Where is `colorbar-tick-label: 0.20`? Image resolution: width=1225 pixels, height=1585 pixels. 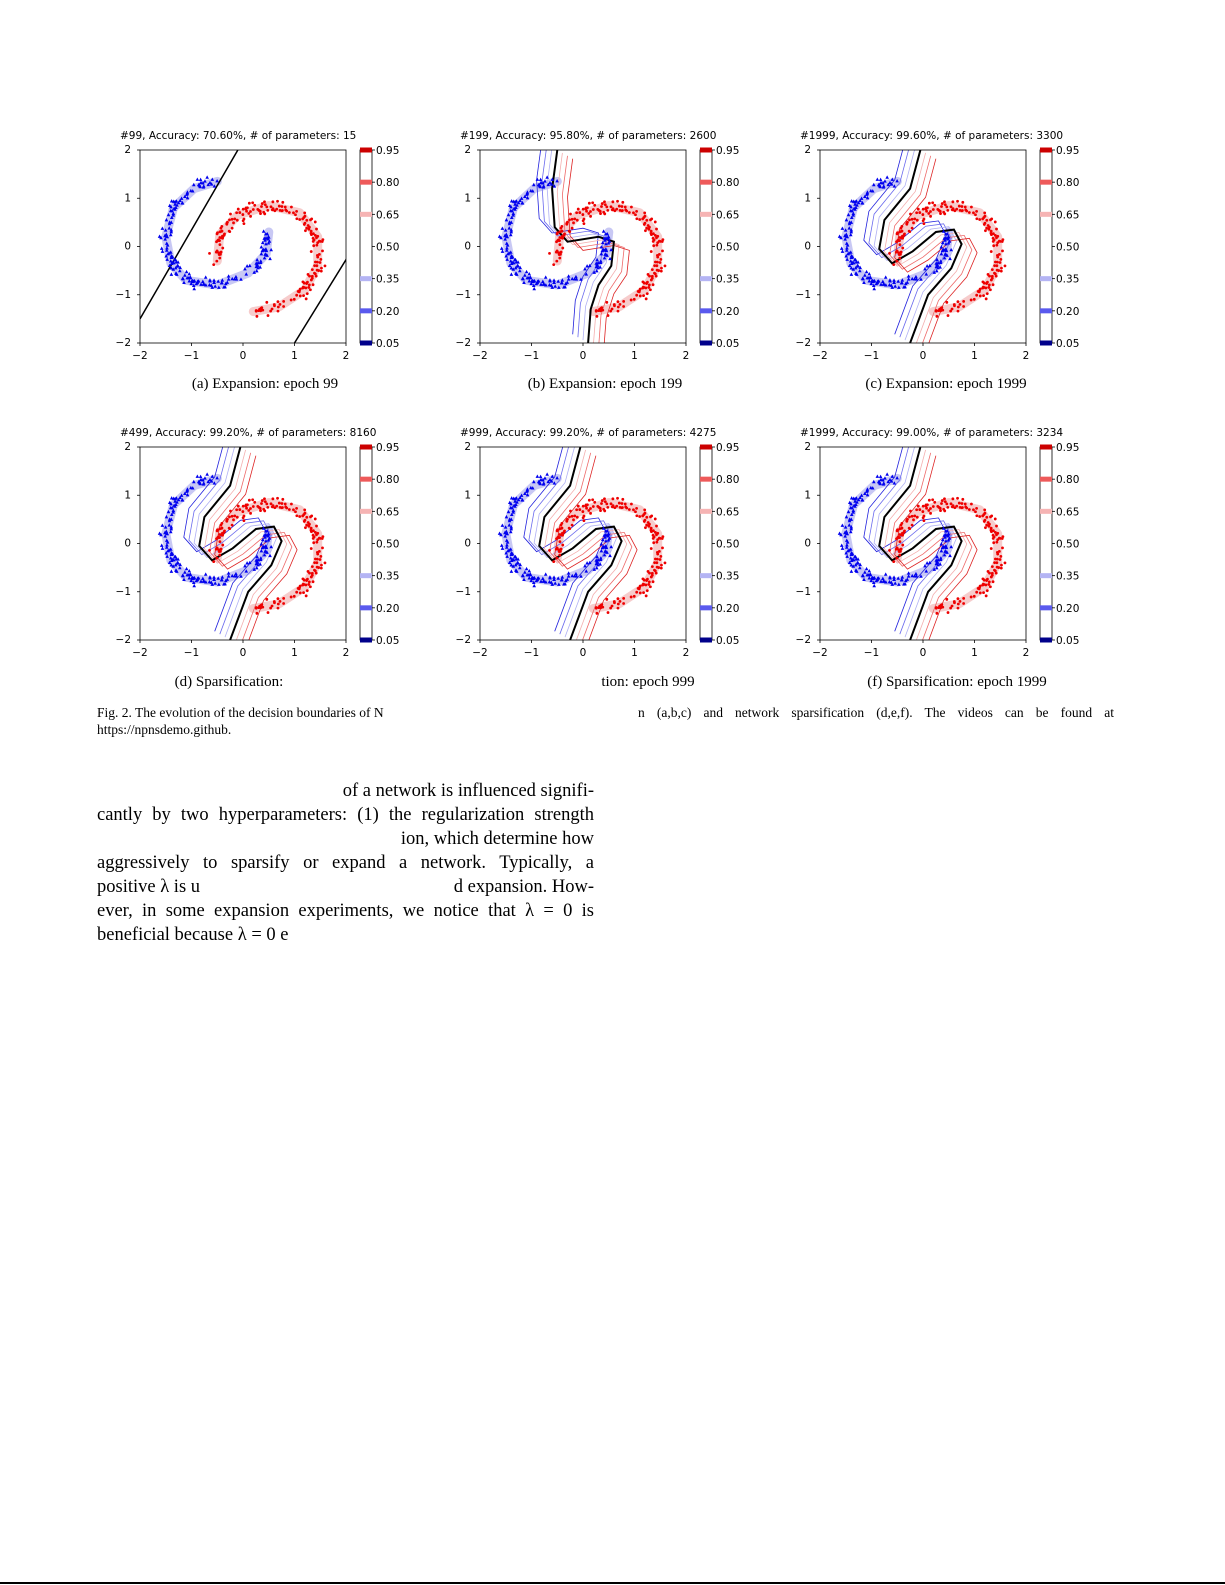
colorbar-tick-label: 0.20 is located at coordinates (387, 312).